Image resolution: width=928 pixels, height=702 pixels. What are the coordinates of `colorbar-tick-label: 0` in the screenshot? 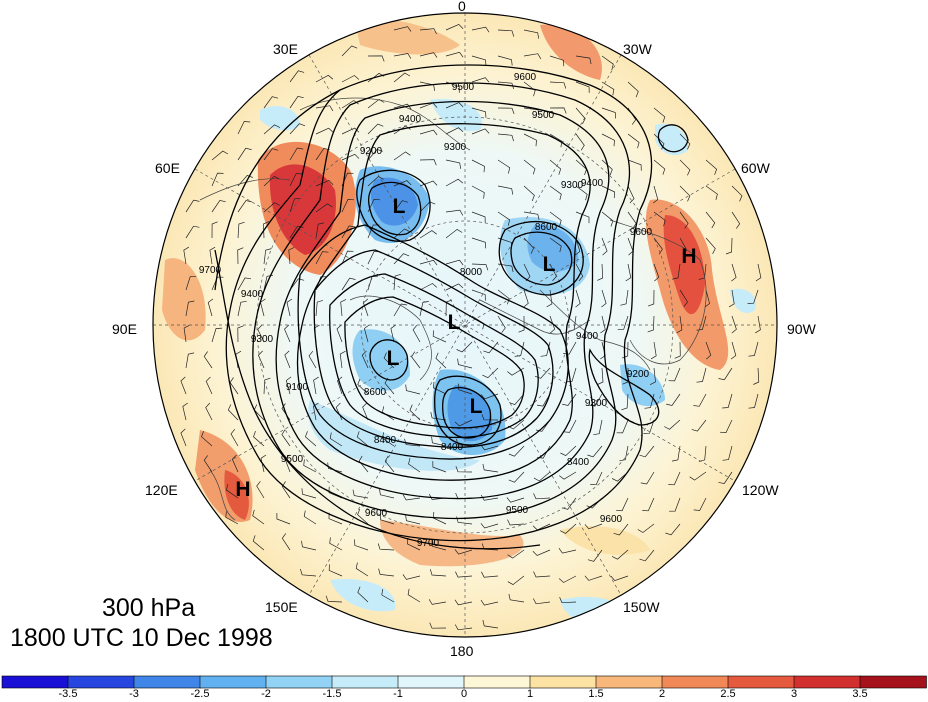 It's located at (464, 694).